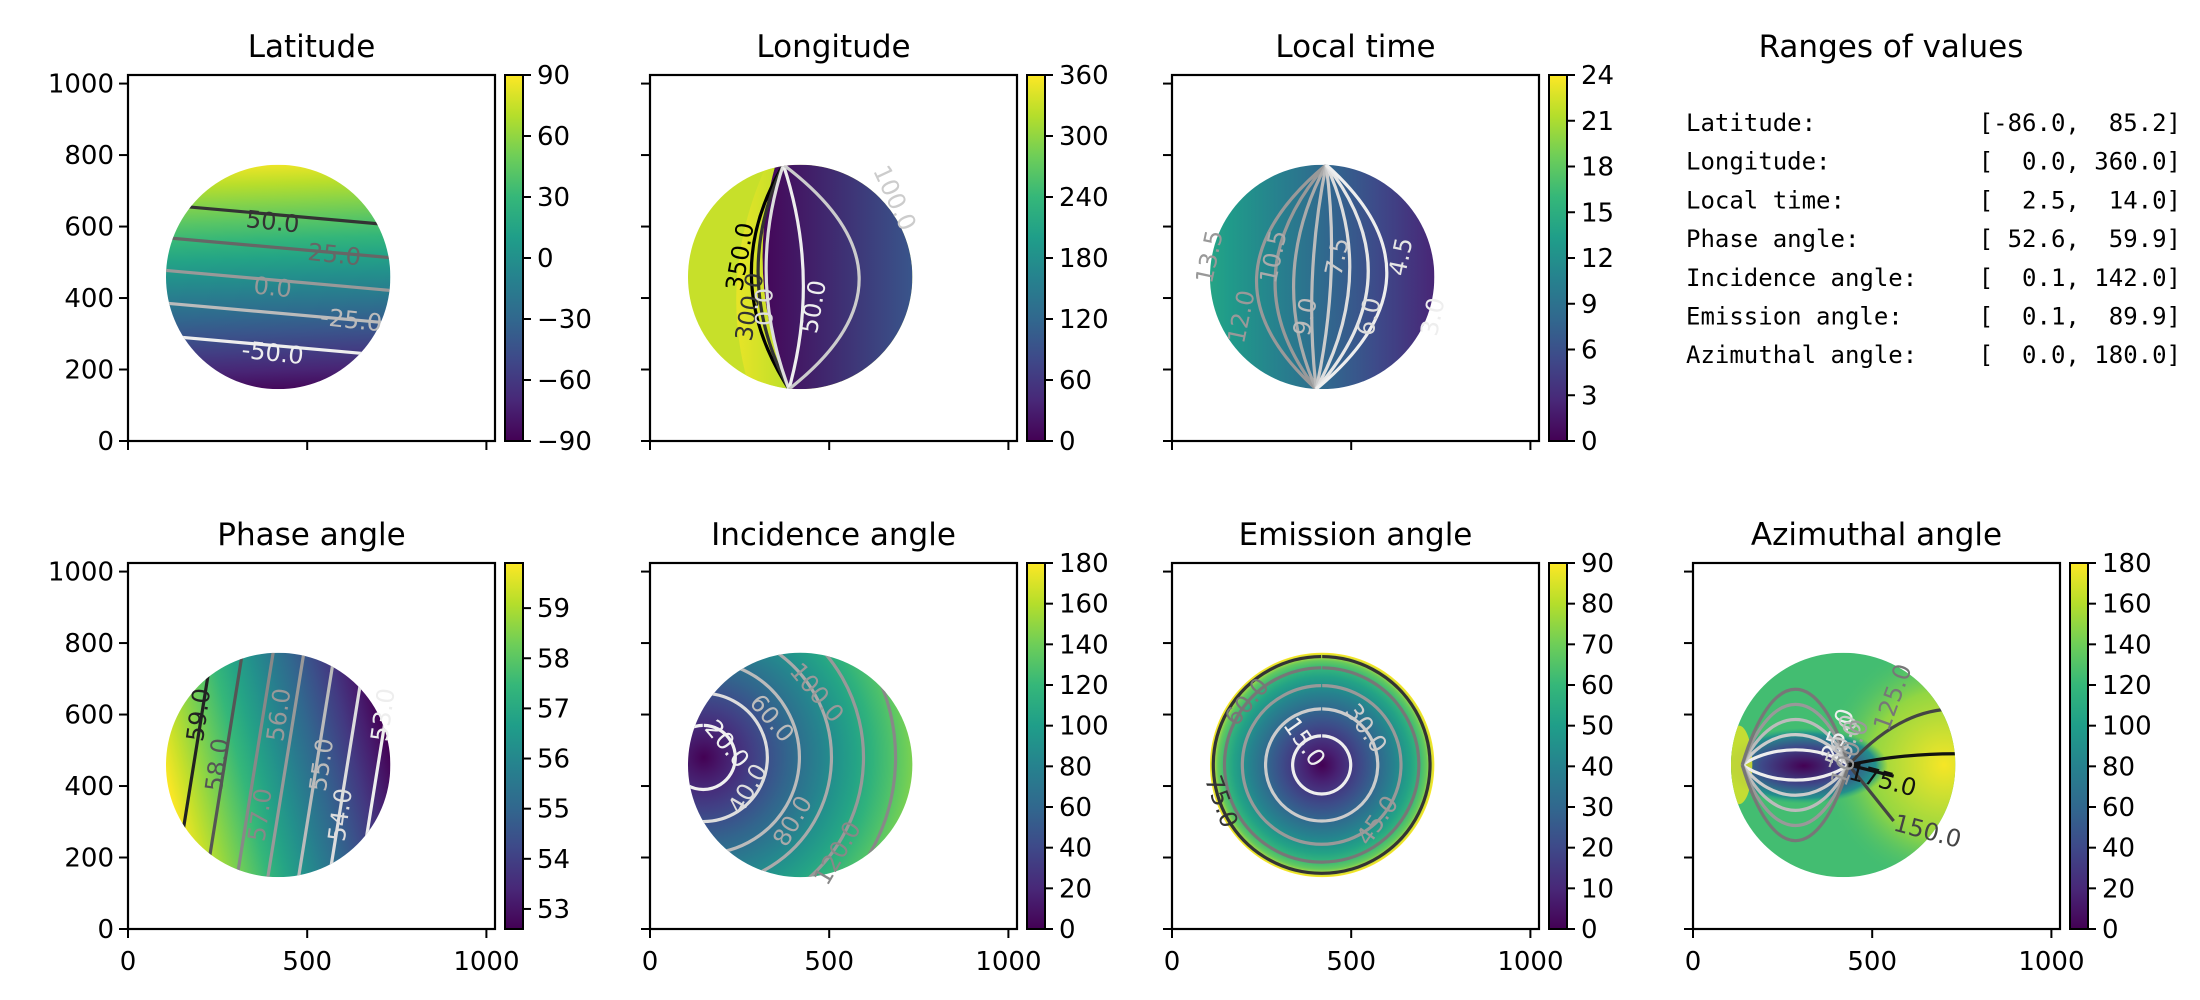  I want to click on contour-label: 0.0, so click(272, 288).